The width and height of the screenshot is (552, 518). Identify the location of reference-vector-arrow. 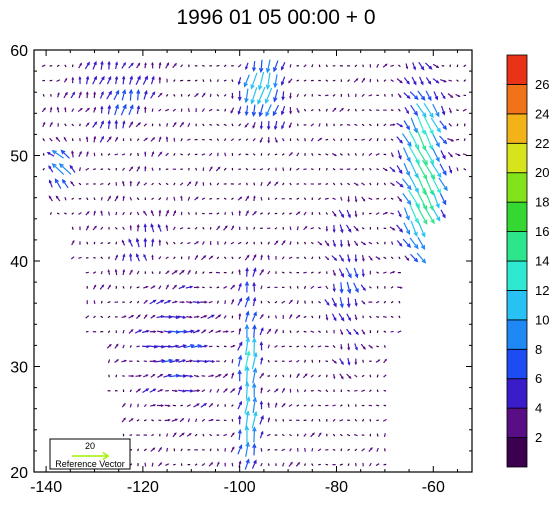
(91, 456).